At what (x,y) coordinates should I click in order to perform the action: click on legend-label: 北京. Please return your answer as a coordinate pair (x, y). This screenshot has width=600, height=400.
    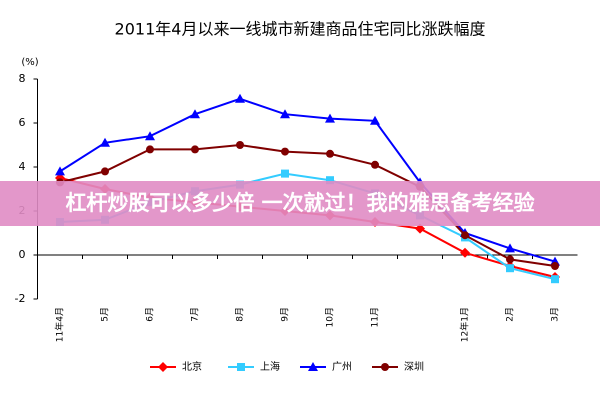
    Looking at the image, I should click on (192, 366).